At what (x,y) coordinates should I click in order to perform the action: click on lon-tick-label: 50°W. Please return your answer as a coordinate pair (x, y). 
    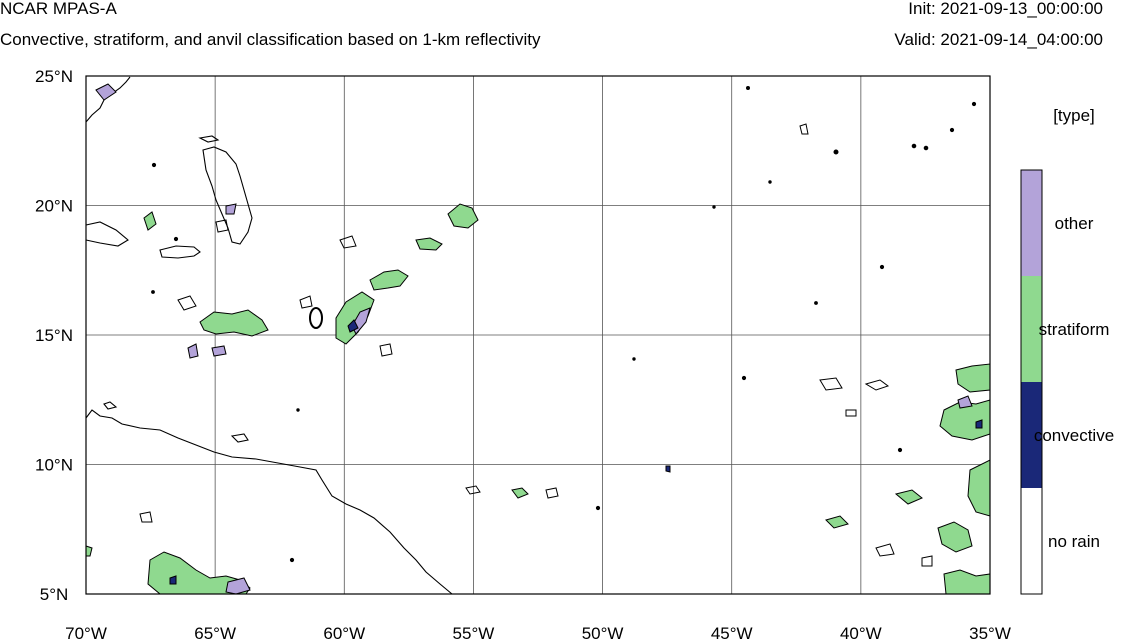
    Looking at the image, I should click on (603, 632).